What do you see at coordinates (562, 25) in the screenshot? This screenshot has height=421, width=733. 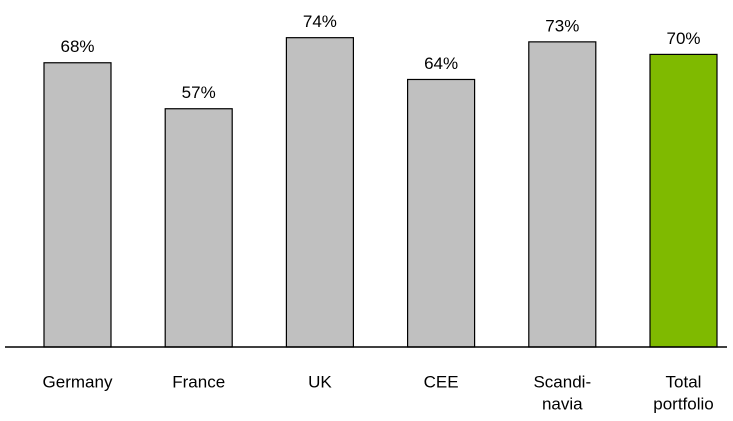 I see `value-label: 73%` at bounding box center [562, 25].